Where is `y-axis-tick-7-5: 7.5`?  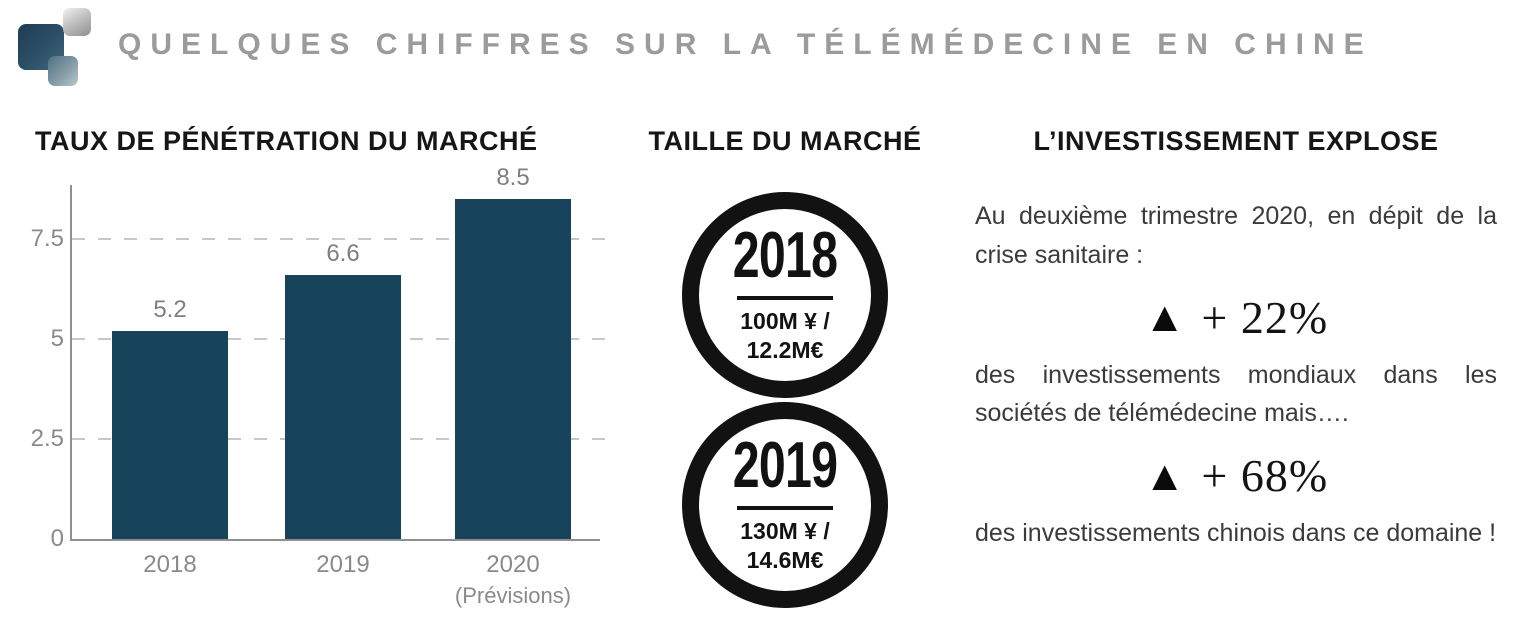 y-axis-tick-7-5: 7.5 is located at coordinates (47, 238).